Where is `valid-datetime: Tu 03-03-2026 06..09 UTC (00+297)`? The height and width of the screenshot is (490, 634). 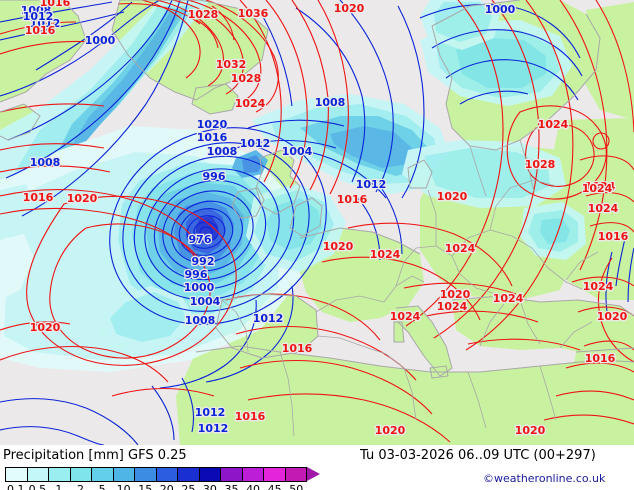
valid-datetime: Tu 03-03-2026 06..09 UTC (00+297) is located at coordinates (478, 455).